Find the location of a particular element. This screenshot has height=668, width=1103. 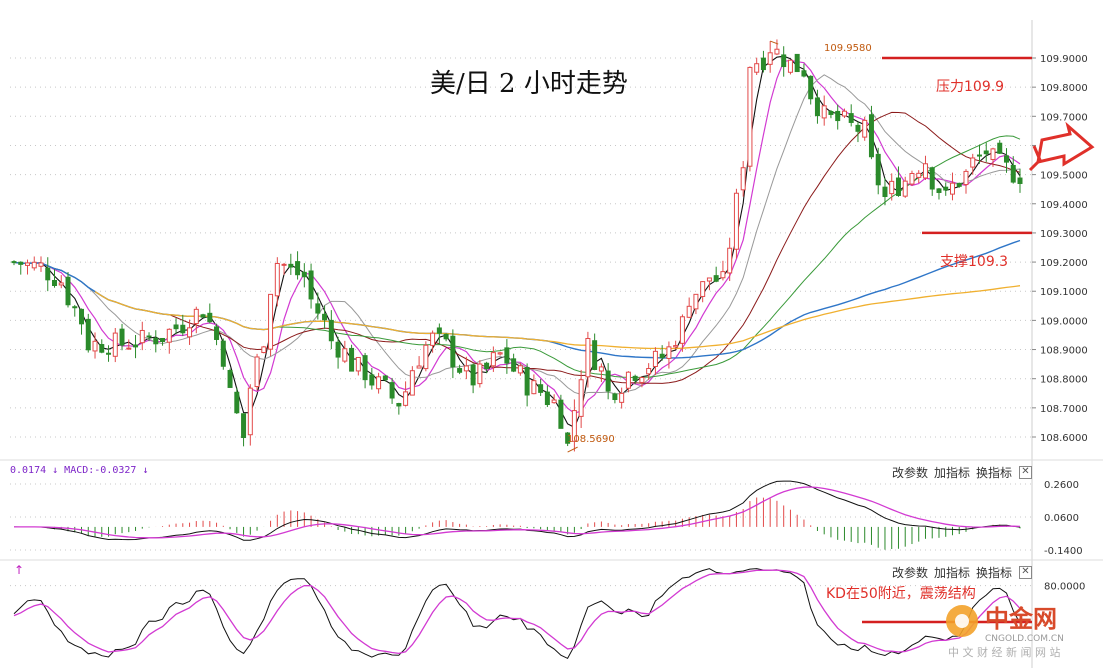

watermark-logo: 中金网 CNGOLD.COM.CN 中 文 财 经 新 闻 网 站 is located at coordinates (1005, 632).